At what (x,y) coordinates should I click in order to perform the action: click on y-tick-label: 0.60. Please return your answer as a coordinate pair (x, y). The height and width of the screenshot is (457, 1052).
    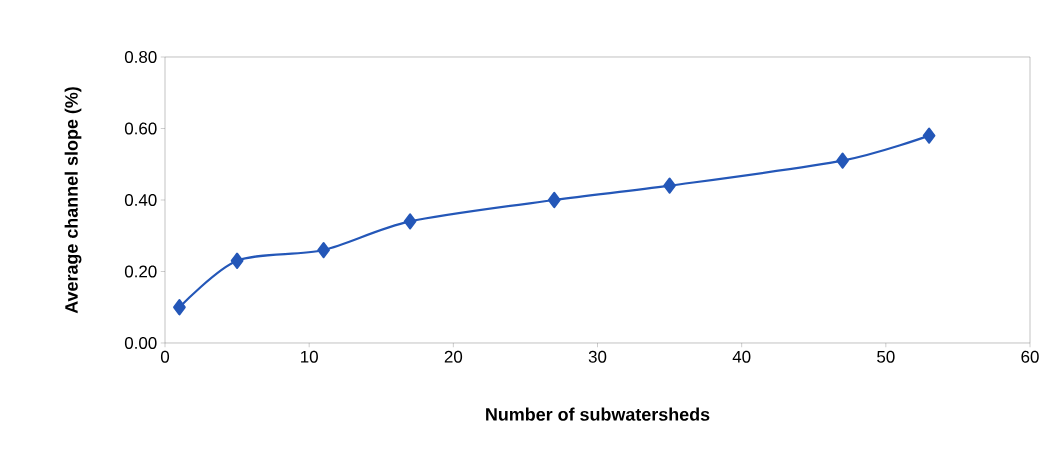
    Looking at the image, I should click on (140, 128).